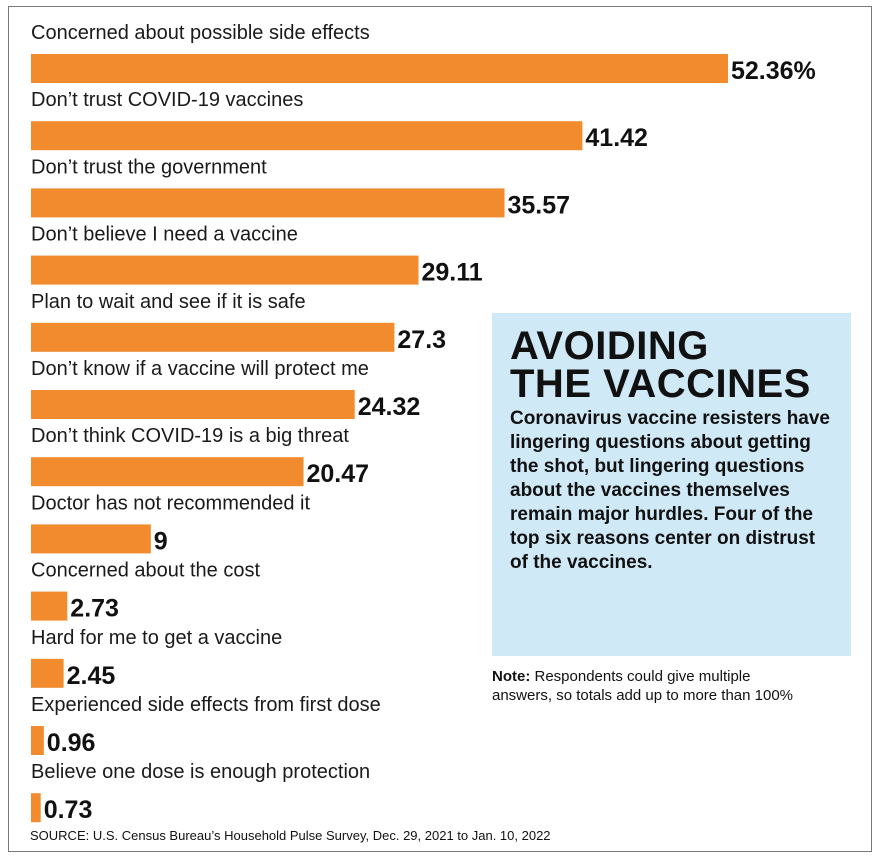 Image resolution: width=878 pixels, height=861 pixels. I want to click on category-label: Don’t know if a vaccine will protect me, so click(200, 369).